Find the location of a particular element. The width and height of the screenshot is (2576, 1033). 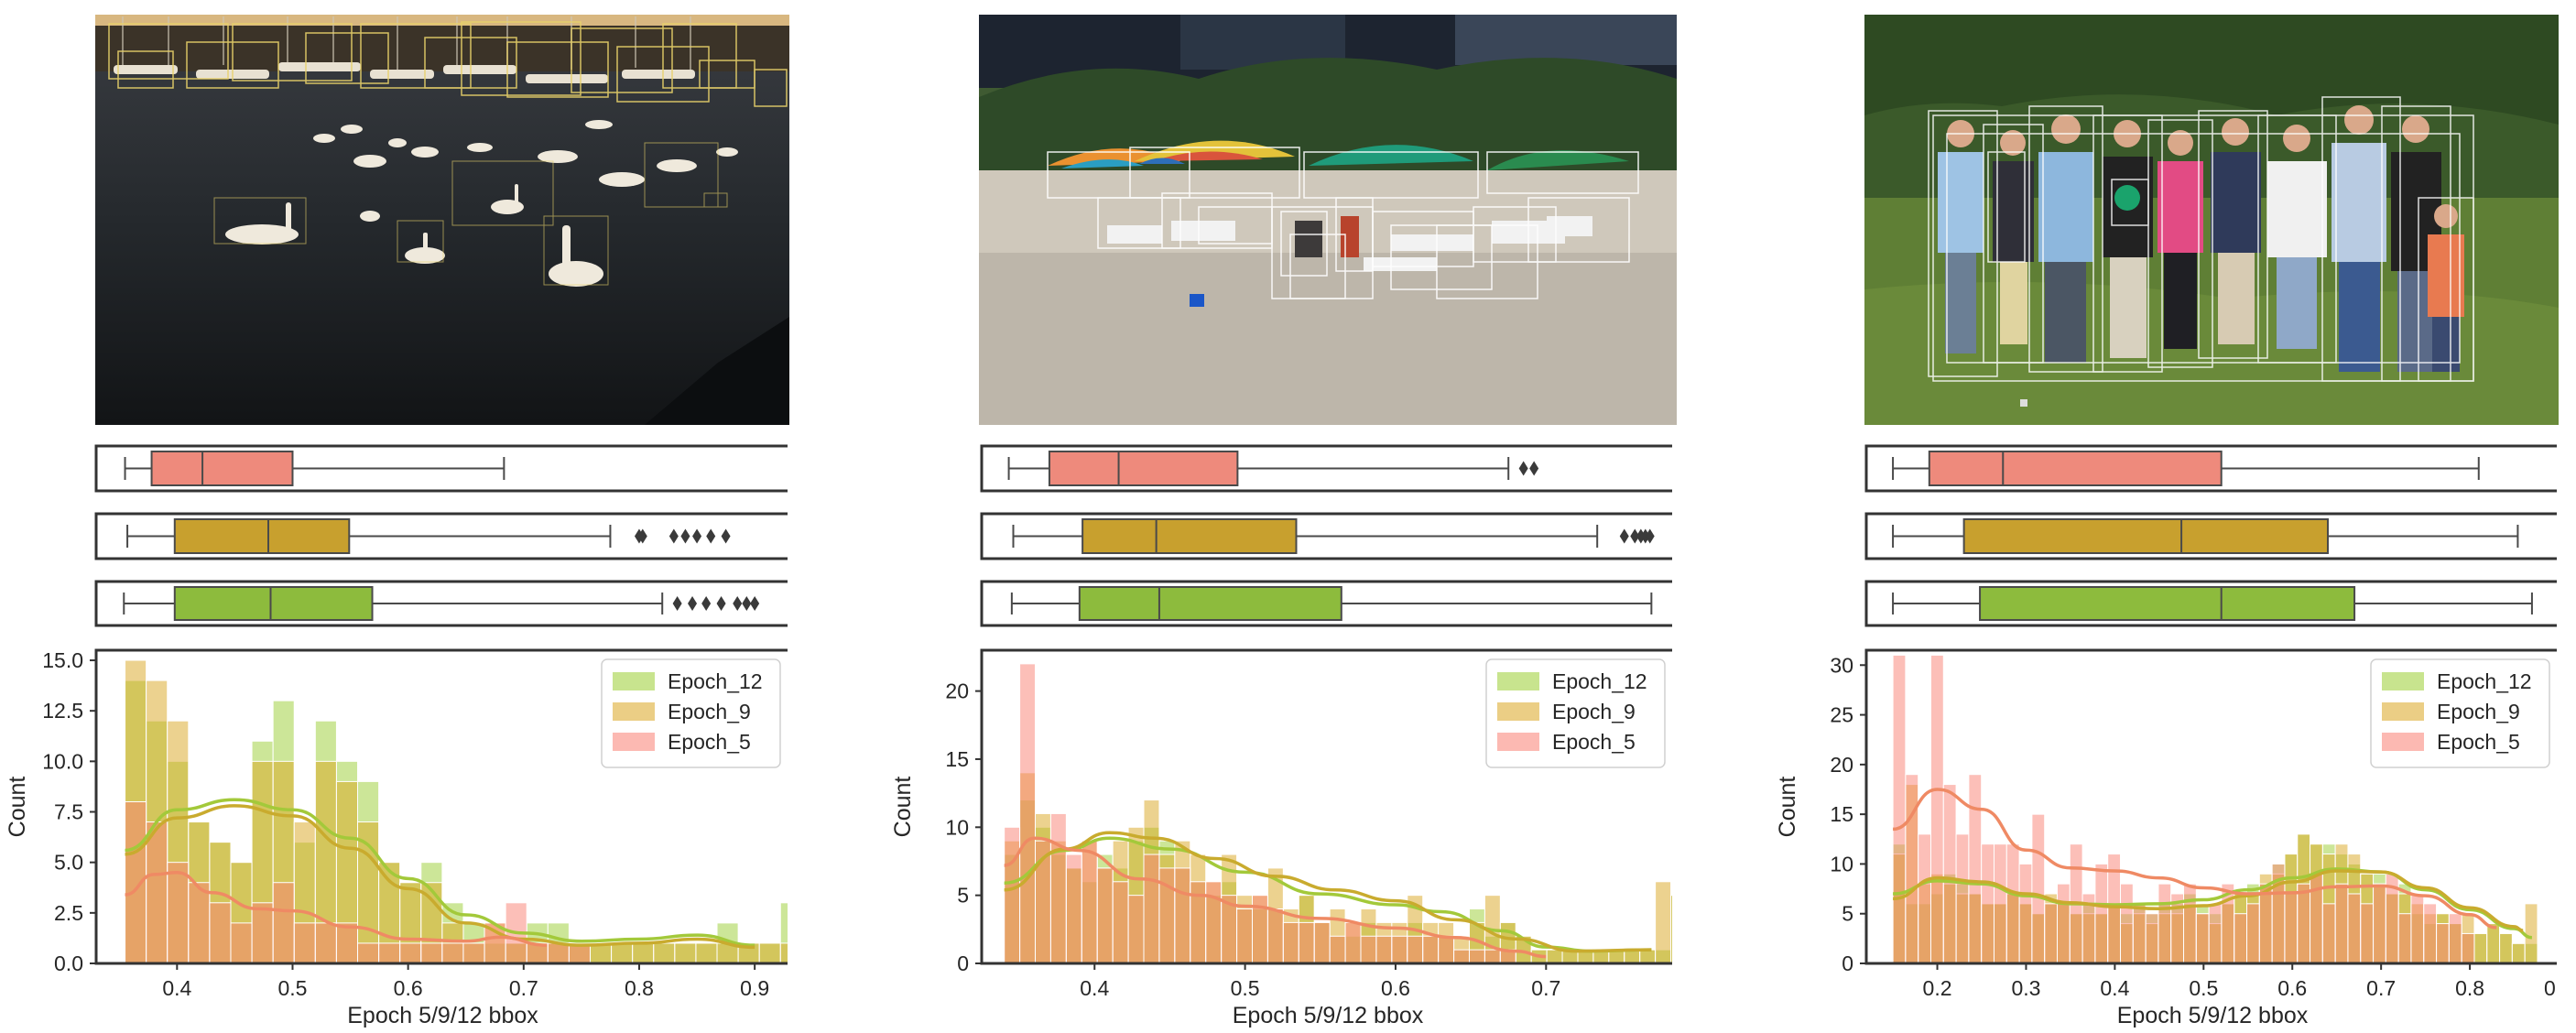

photo-beach is located at coordinates (1328, 220).